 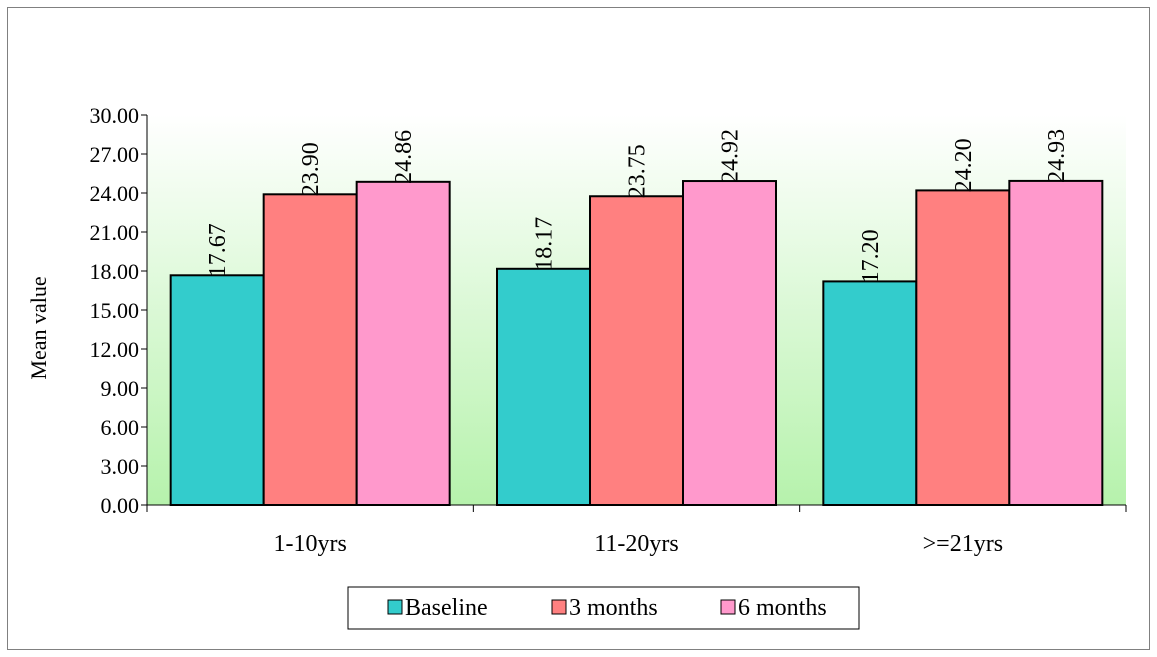 What do you see at coordinates (115, 349) in the screenshot?
I see `y-tick-label: 12.00` at bounding box center [115, 349].